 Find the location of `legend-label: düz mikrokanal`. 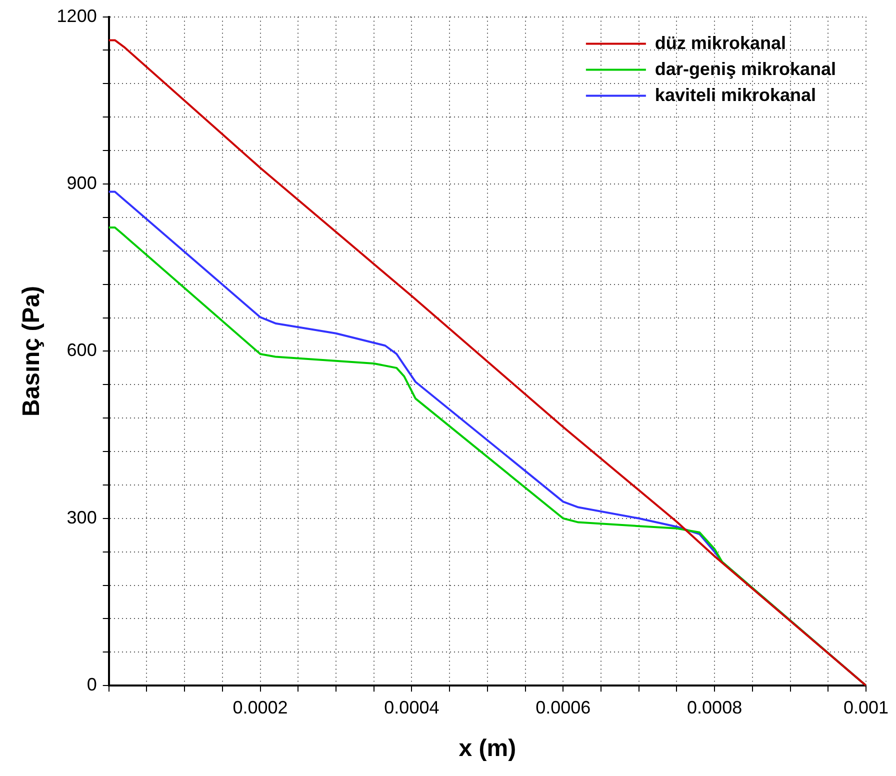

legend-label: düz mikrokanal is located at coordinates (720, 42).